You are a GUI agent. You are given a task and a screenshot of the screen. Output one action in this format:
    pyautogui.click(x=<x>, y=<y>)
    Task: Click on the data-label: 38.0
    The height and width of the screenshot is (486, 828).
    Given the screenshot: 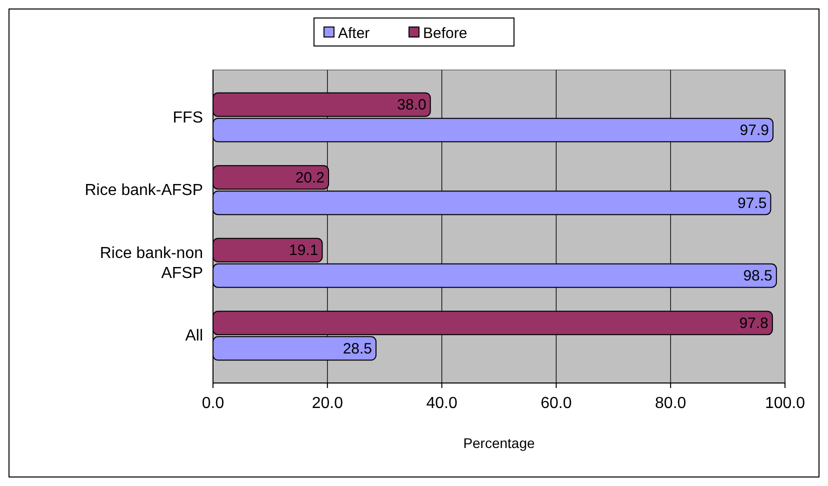 What is the action you would take?
    pyautogui.click(x=411, y=105)
    